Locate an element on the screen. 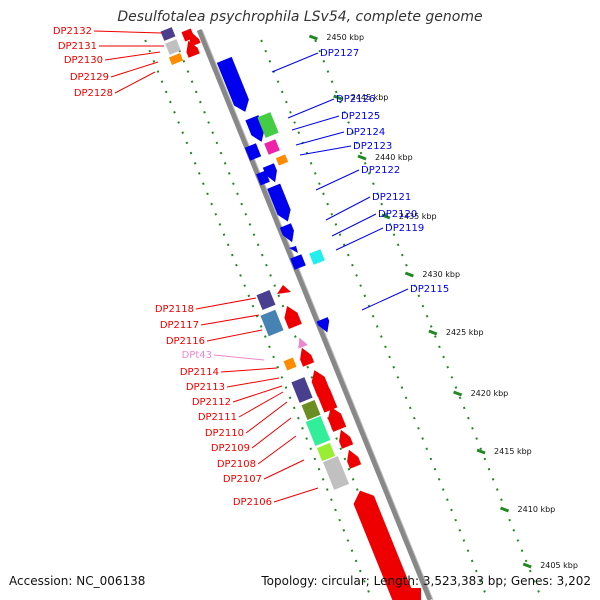  gene-dp2129 is located at coordinates (176, 59).